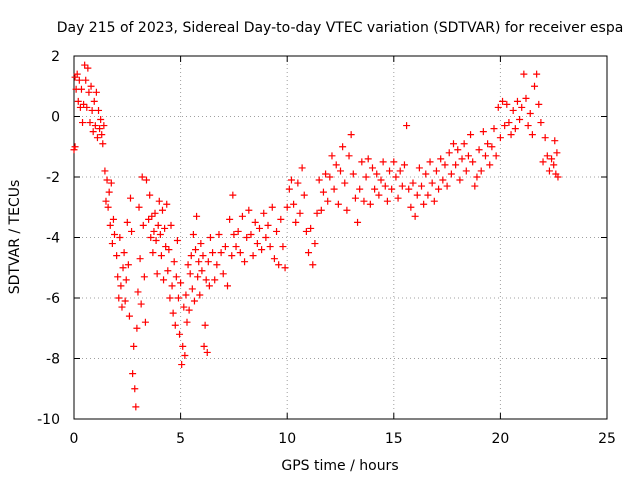 The width and height of the screenshot is (640, 480). Describe the element at coordinates (607, 439) in the screenshot. I see `x-tick-label: 25` at that location.